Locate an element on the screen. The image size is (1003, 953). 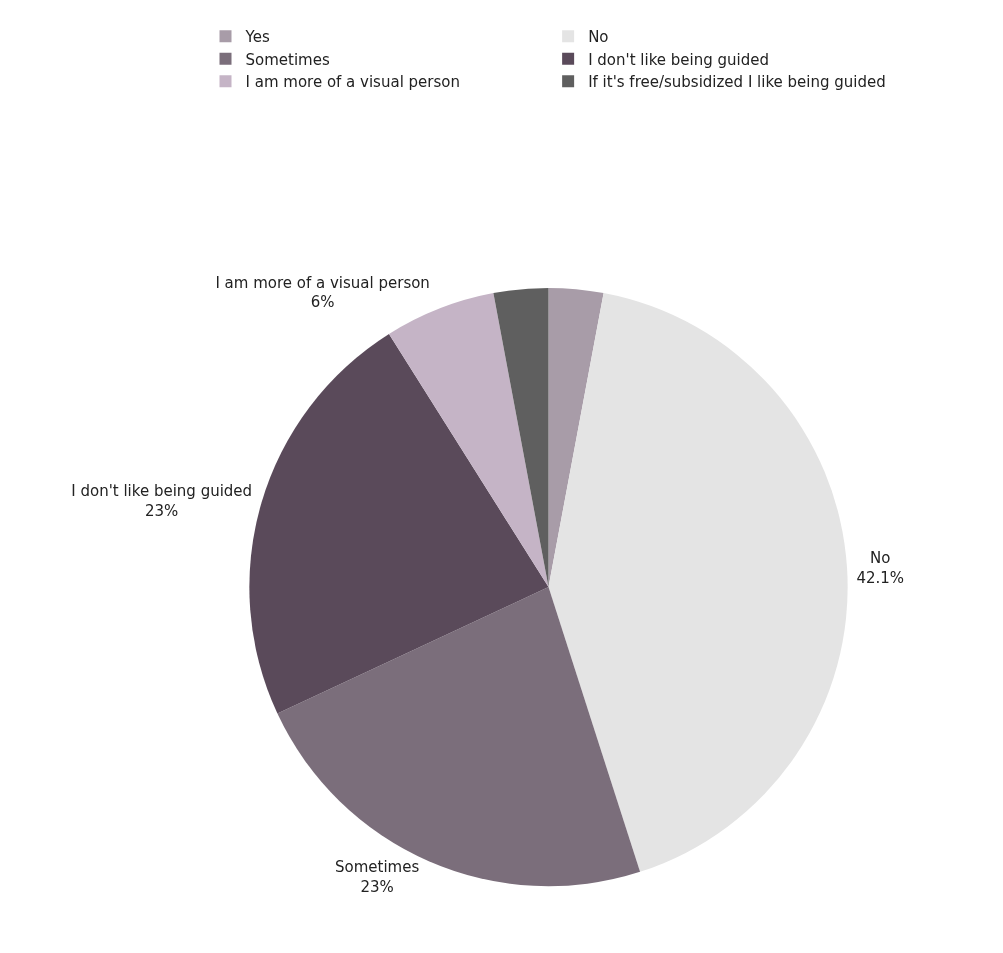
legend-label: I don't like being guided is located at coordinates (678, 59).